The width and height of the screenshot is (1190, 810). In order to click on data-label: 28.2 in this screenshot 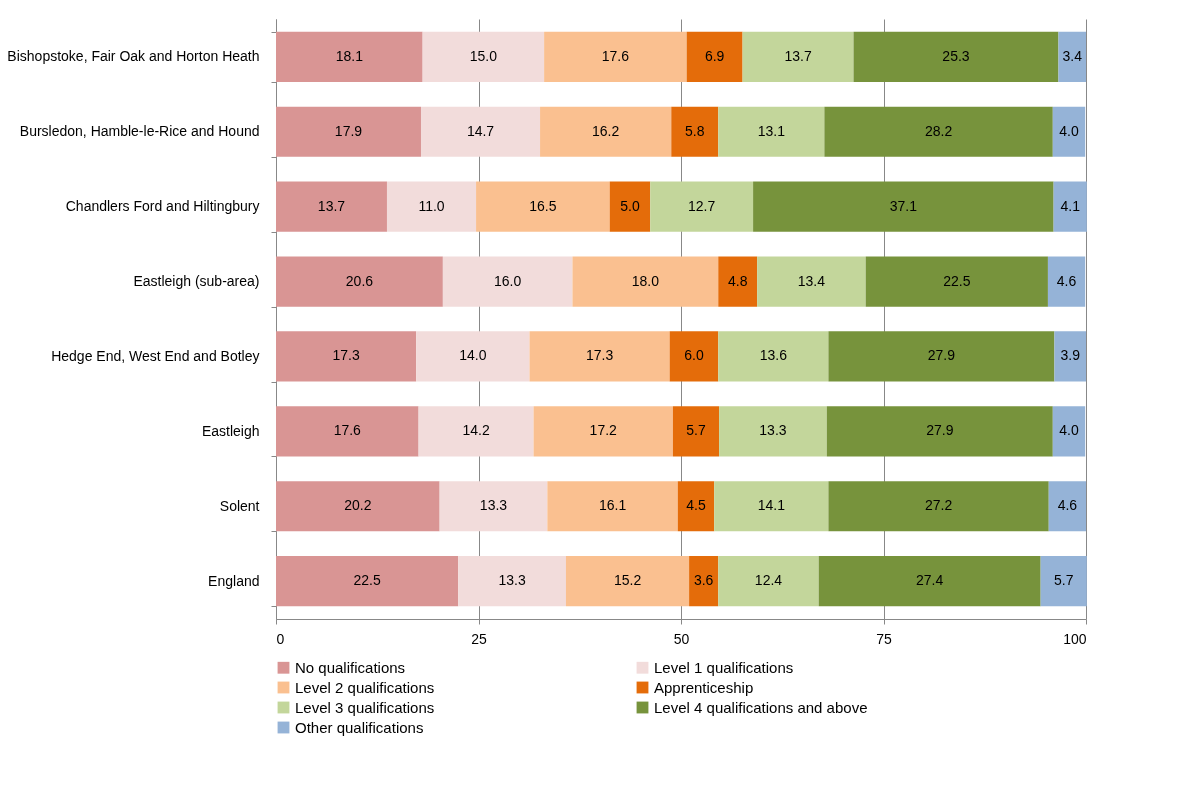, I will do `click(938, 130)`.